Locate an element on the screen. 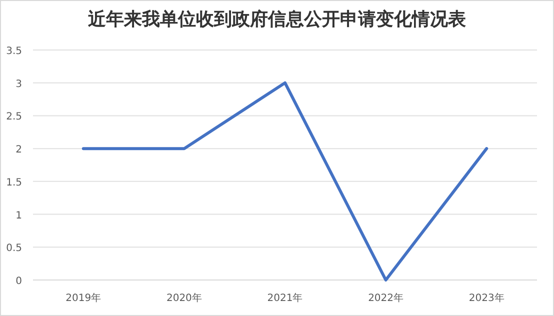 The image size is (554, 316). x-tick-label: 2019年 is located at coordinates (84, 298).